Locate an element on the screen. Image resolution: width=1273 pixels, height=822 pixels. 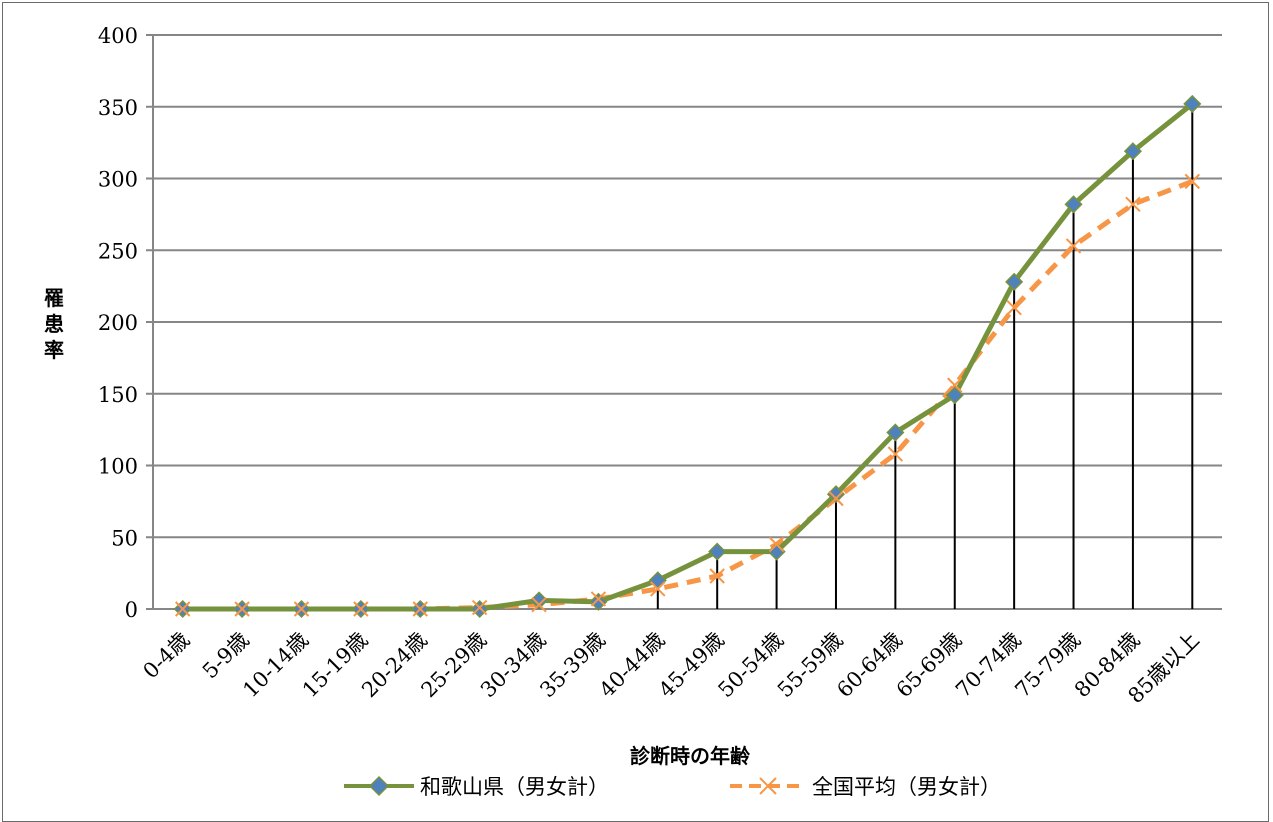
y-tick-label: 250 is located at coordinates (118, 251).